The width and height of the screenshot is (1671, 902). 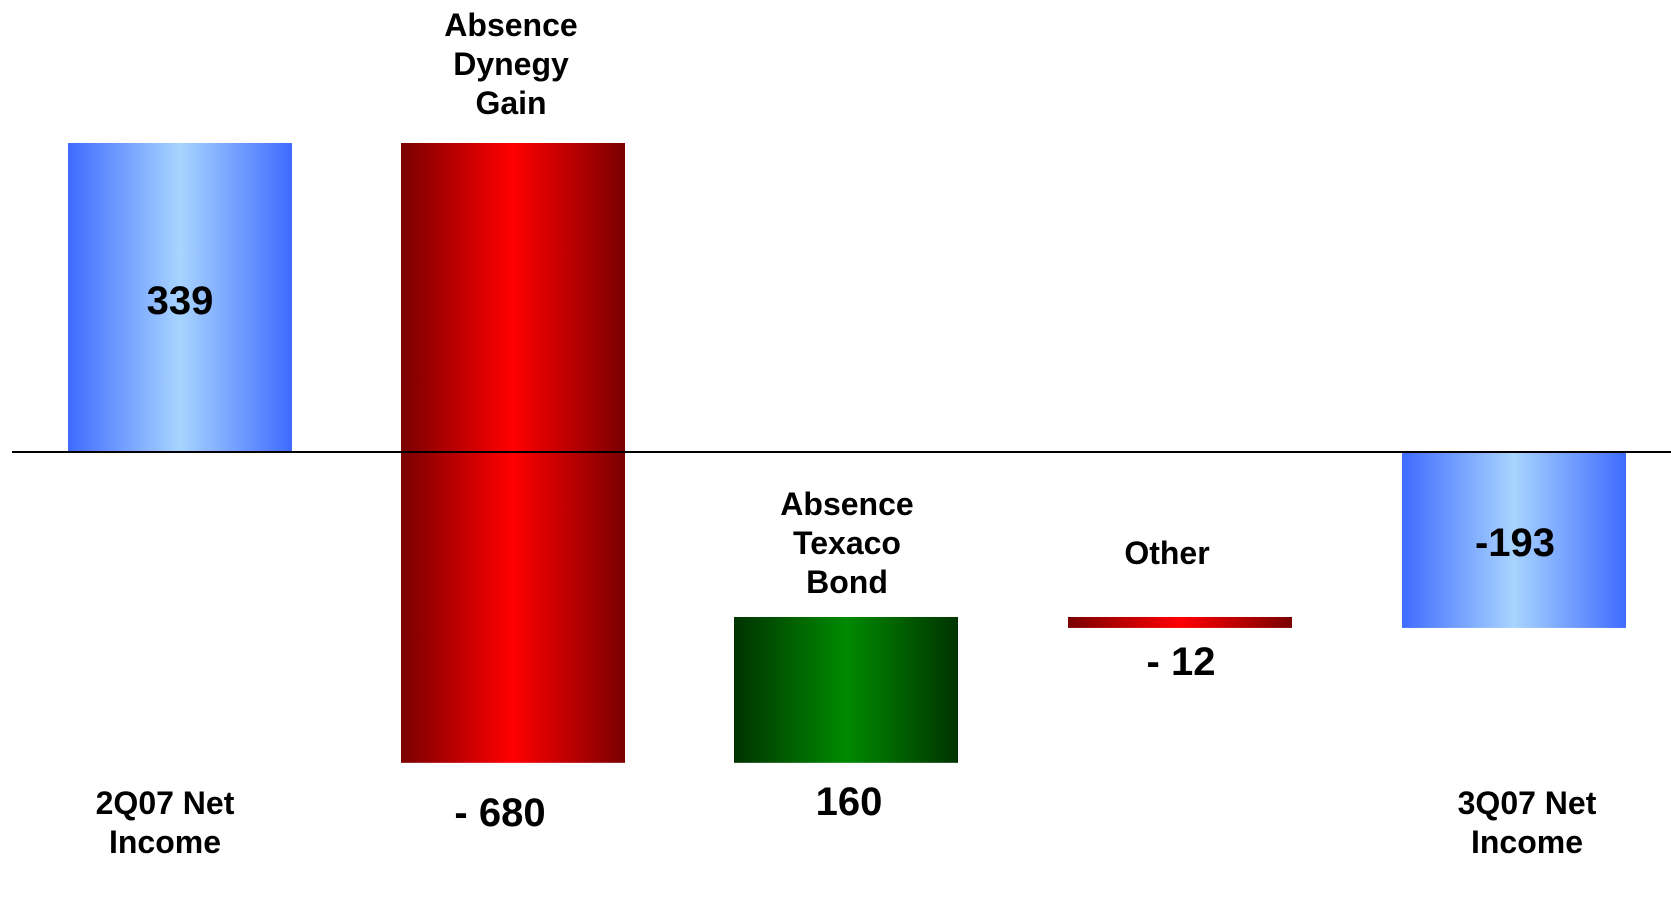 What do you see at coordinates (165, 803) in the screenshot?
I see `category-label-line: 2Q07 Net` at bounding box center [165, 803].